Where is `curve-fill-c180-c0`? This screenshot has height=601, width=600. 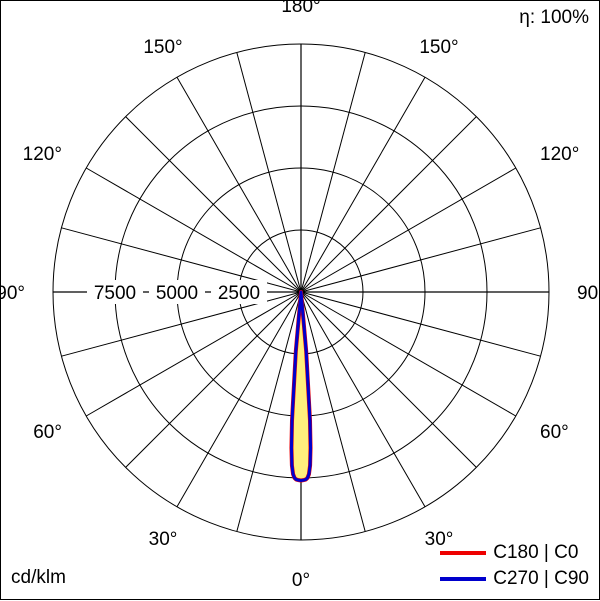 curve-fill-c180-c0 is located at coordinates (301, 386).